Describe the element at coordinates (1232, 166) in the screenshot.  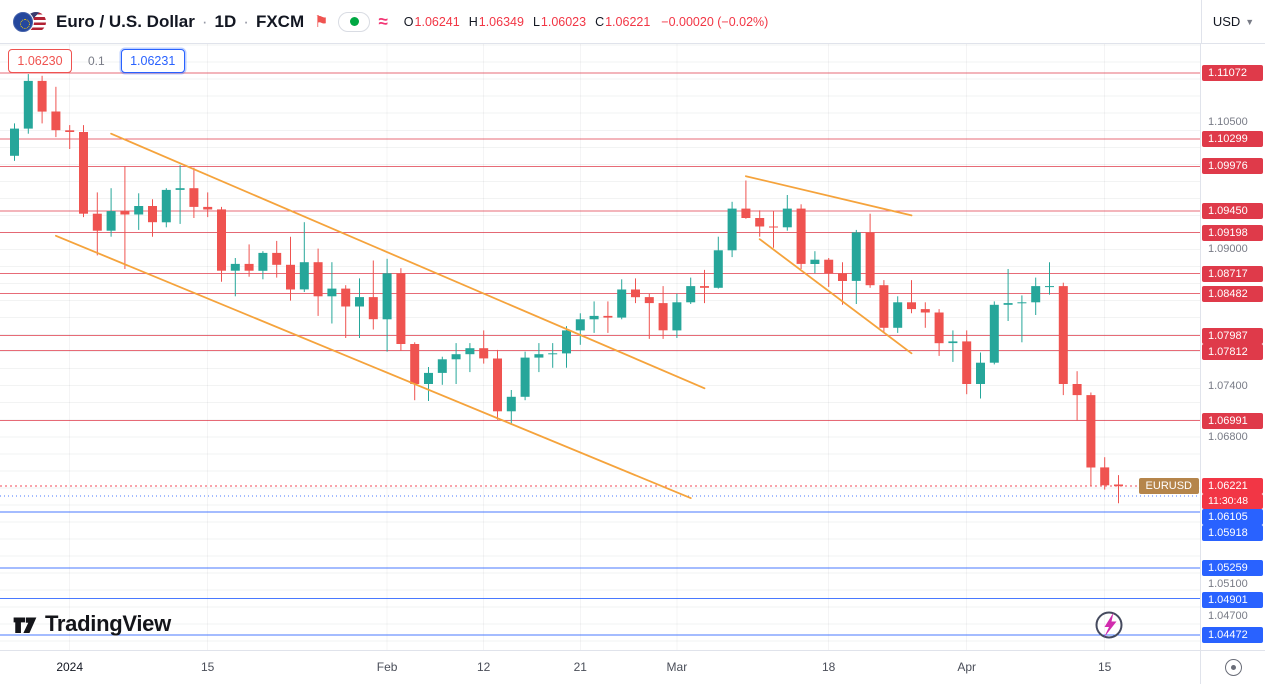
I see `level-price-label: 1.09976` at that location.